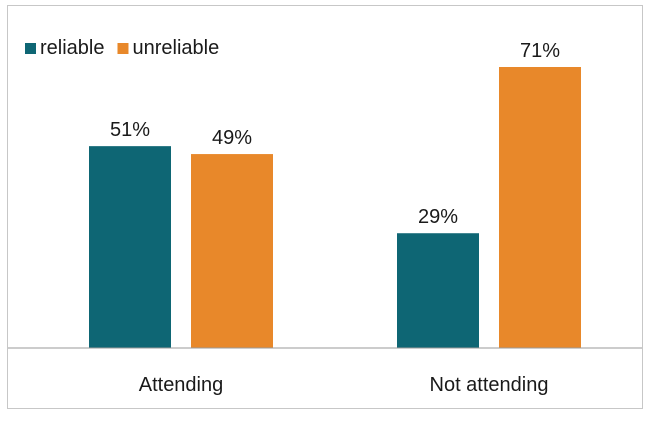  I want to click on bar-reliable-not-attending, so click(438, 290).